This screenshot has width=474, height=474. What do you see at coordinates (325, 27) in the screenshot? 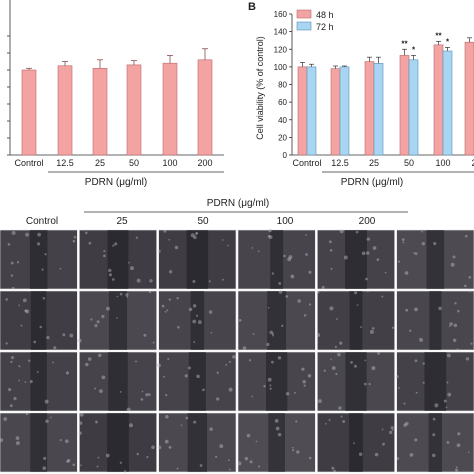
I see `panel-b-legend-label-72h: 72 h` at bounding box center [325, 27].